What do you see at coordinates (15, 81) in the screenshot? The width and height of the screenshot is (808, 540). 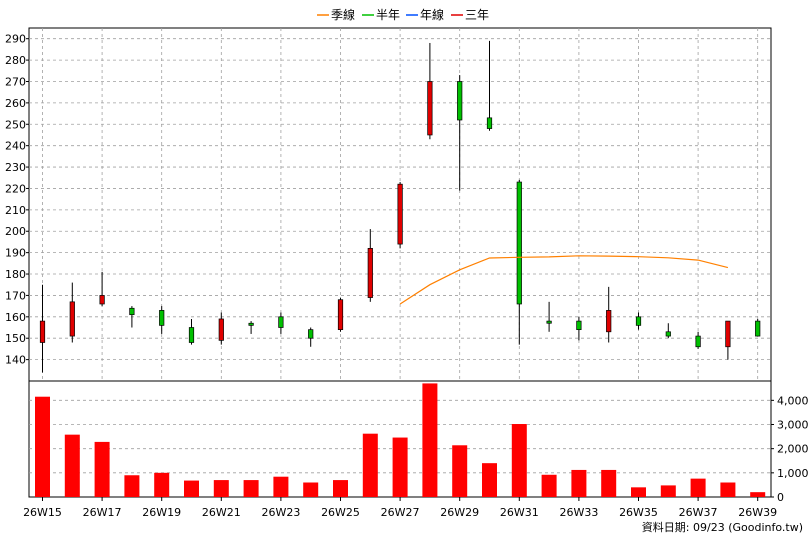 I see `price-tick-label: 270` at bounding box center [15, 81].